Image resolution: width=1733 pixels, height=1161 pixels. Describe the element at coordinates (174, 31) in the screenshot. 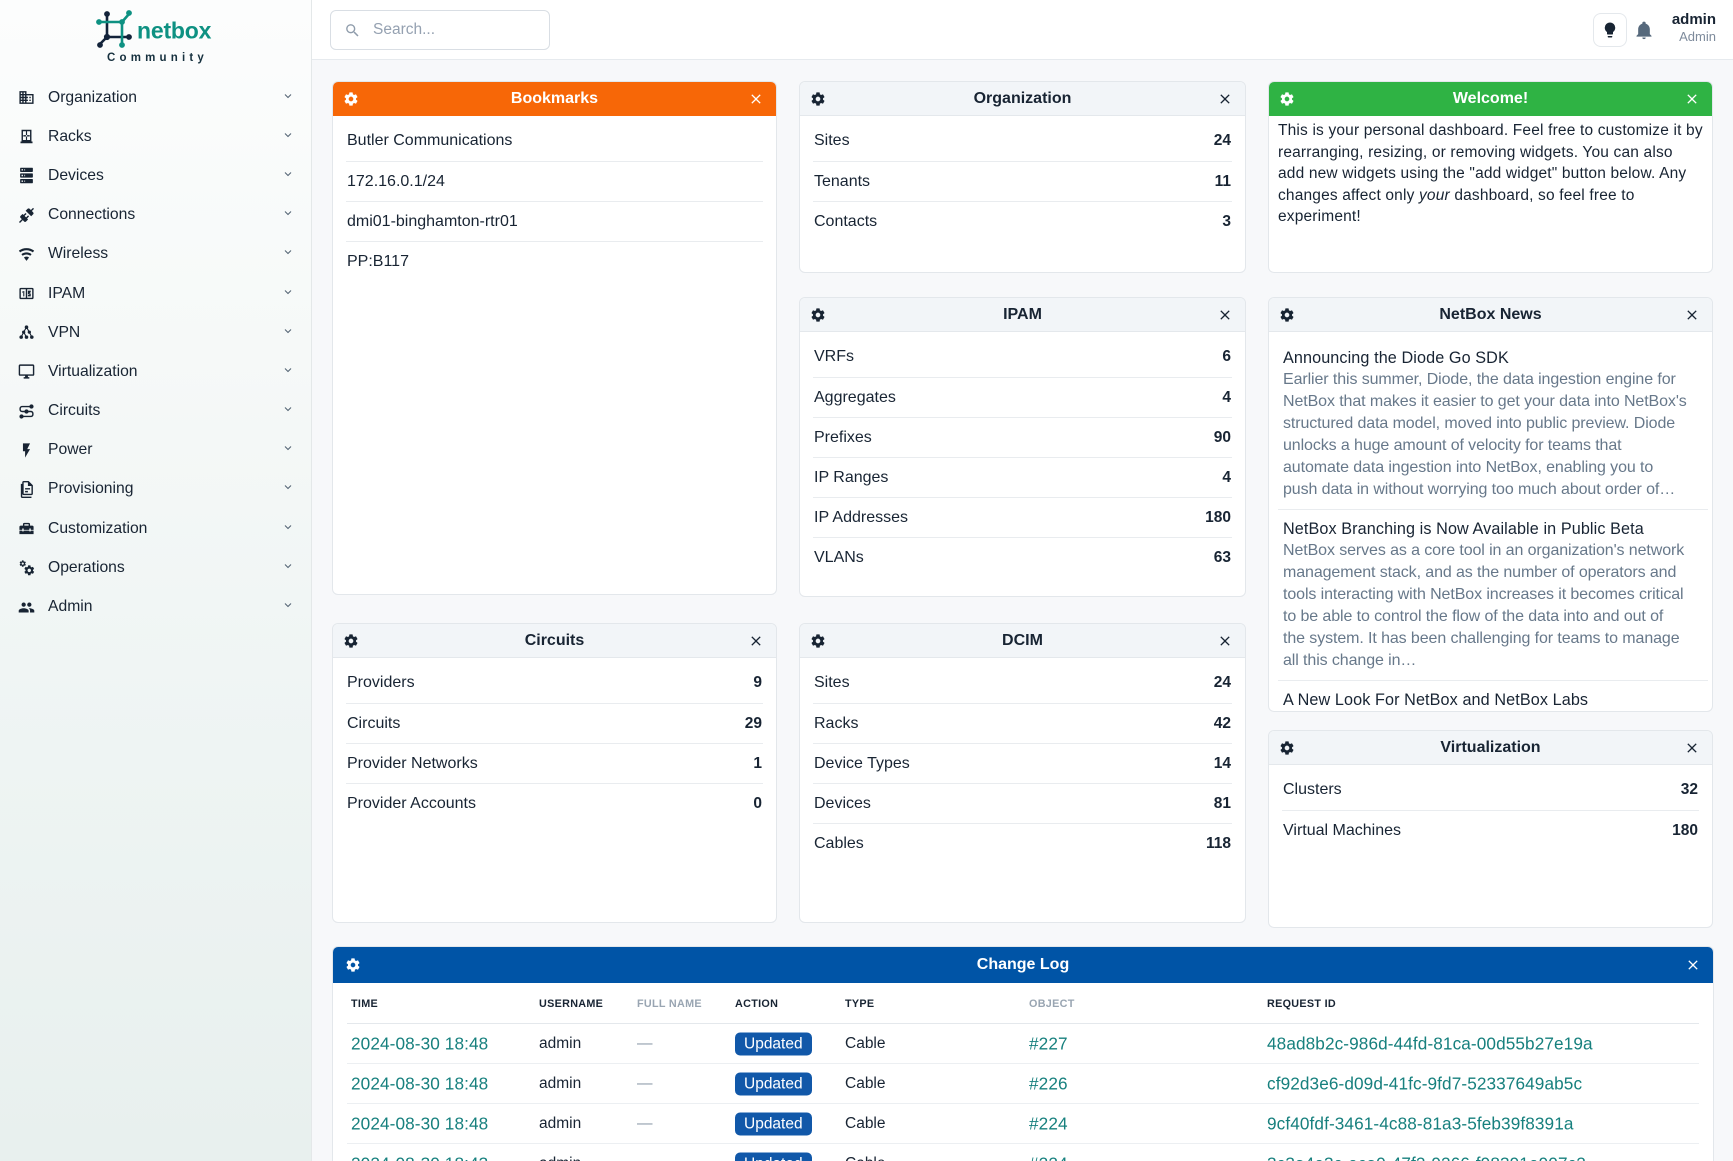

I see `svg-text: netbox` at that location.